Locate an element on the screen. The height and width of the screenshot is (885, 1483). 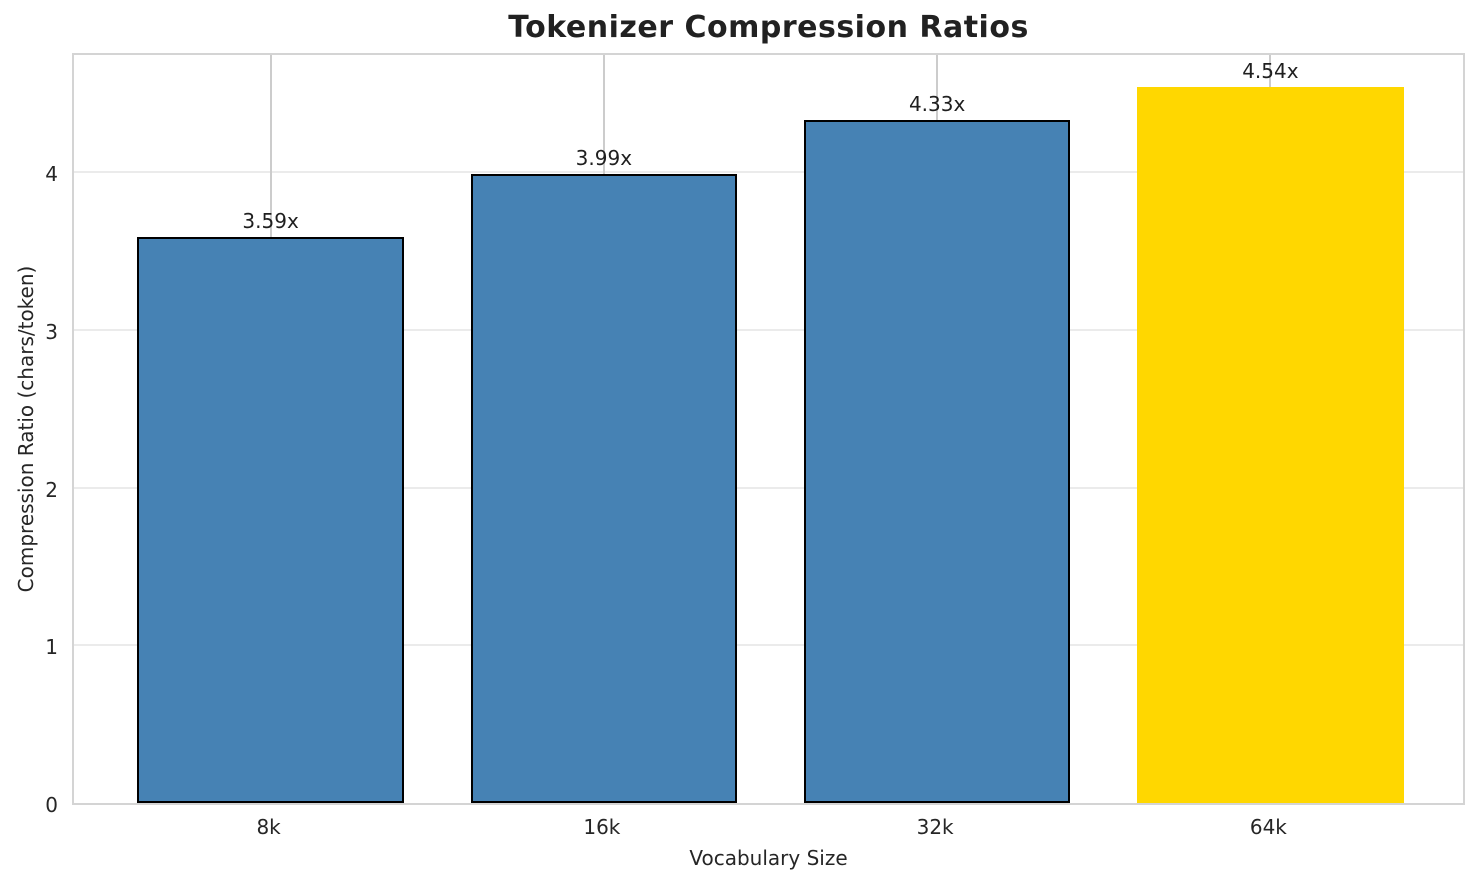
bar-64k is located at coordinates (1270, 445).